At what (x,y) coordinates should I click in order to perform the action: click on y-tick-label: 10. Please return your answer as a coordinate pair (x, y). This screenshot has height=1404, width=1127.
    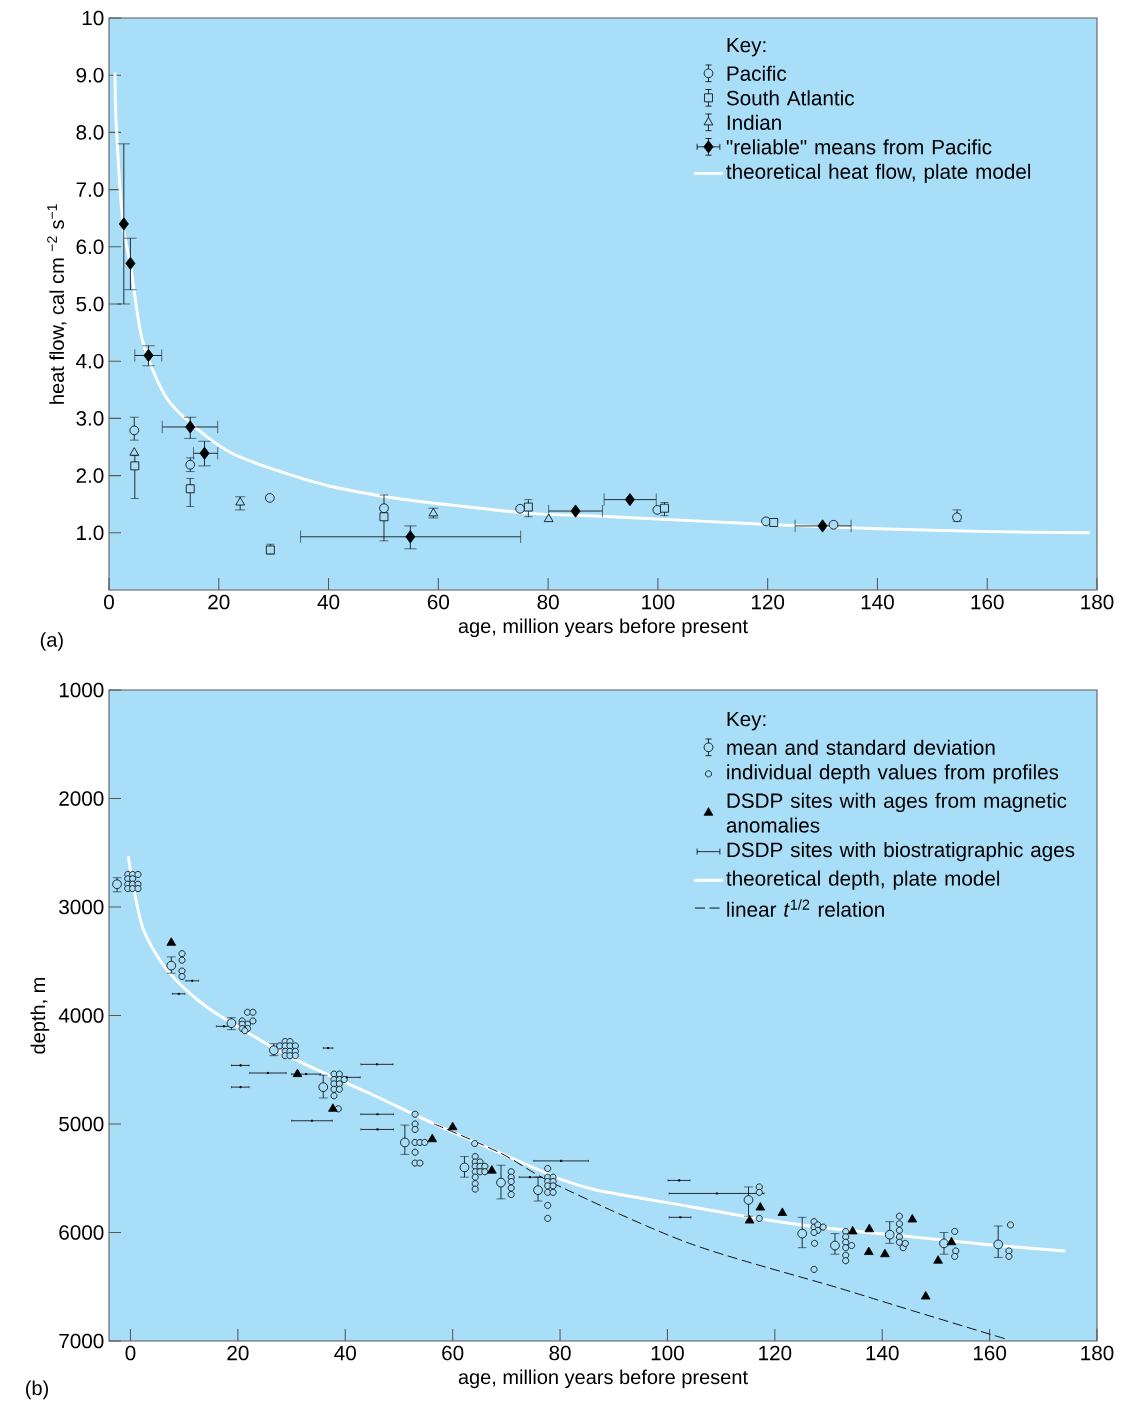
    Looking at the image, I should click on (93, 18).